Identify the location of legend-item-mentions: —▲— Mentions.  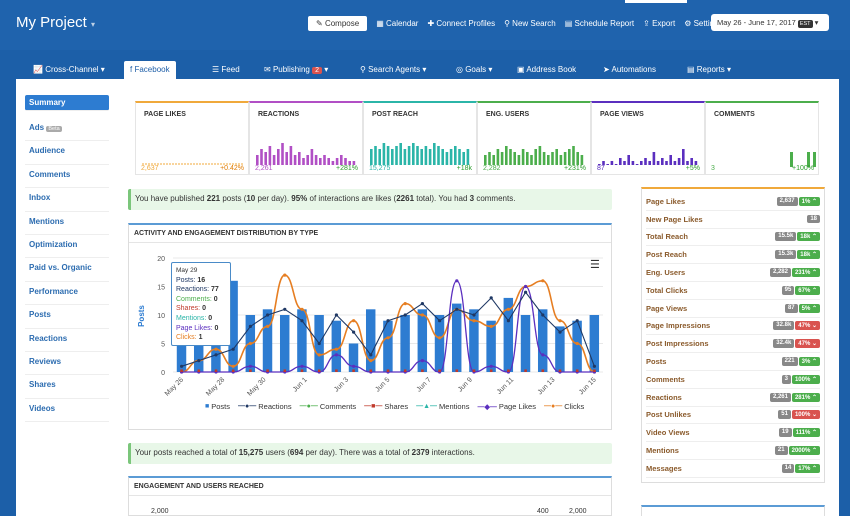
(442, 406).